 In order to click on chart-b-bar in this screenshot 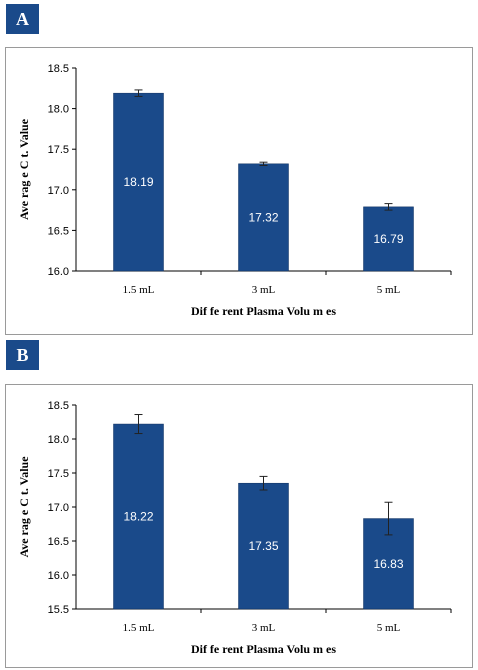, I will do `click(263, 546)`.